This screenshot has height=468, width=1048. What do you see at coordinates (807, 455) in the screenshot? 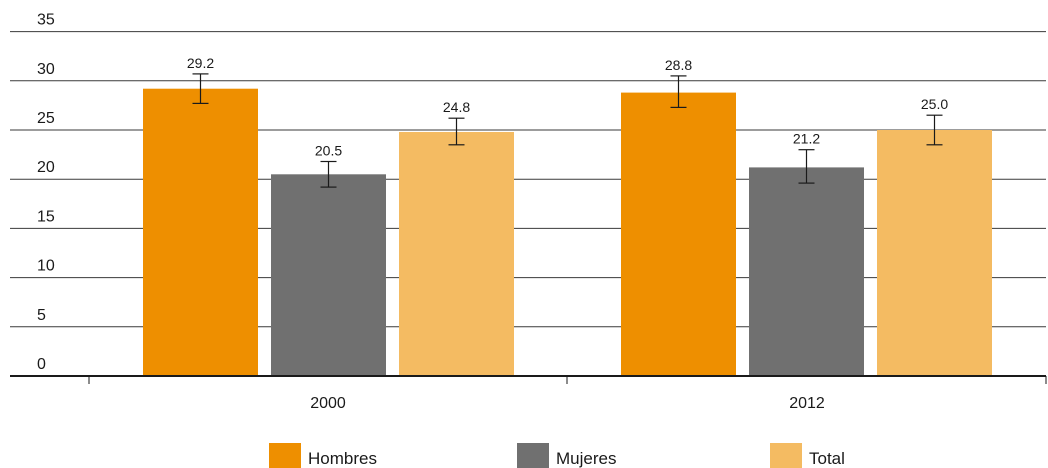
I see `legend-item-total: Total` at bounding box center [807, 455].